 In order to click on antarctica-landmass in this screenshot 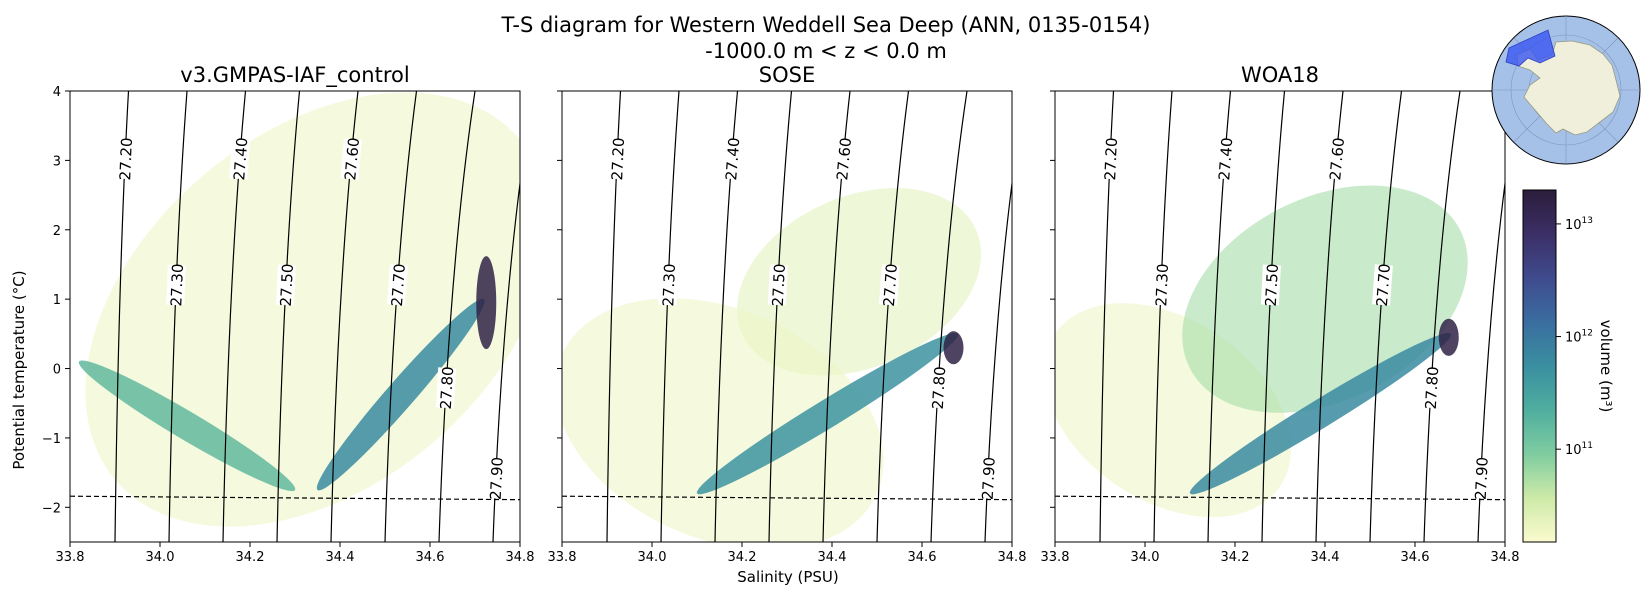, I will do `click(1568, 88)`.